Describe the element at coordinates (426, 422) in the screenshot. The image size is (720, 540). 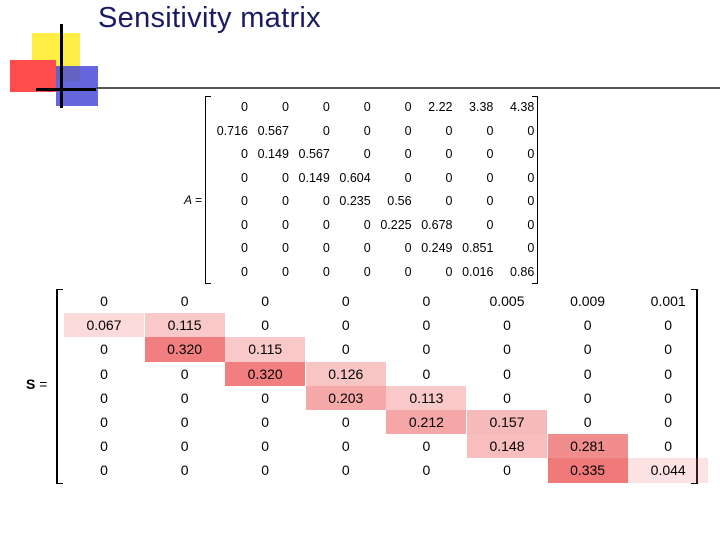
I see `matrix-s-cell: 0.212` at that location.